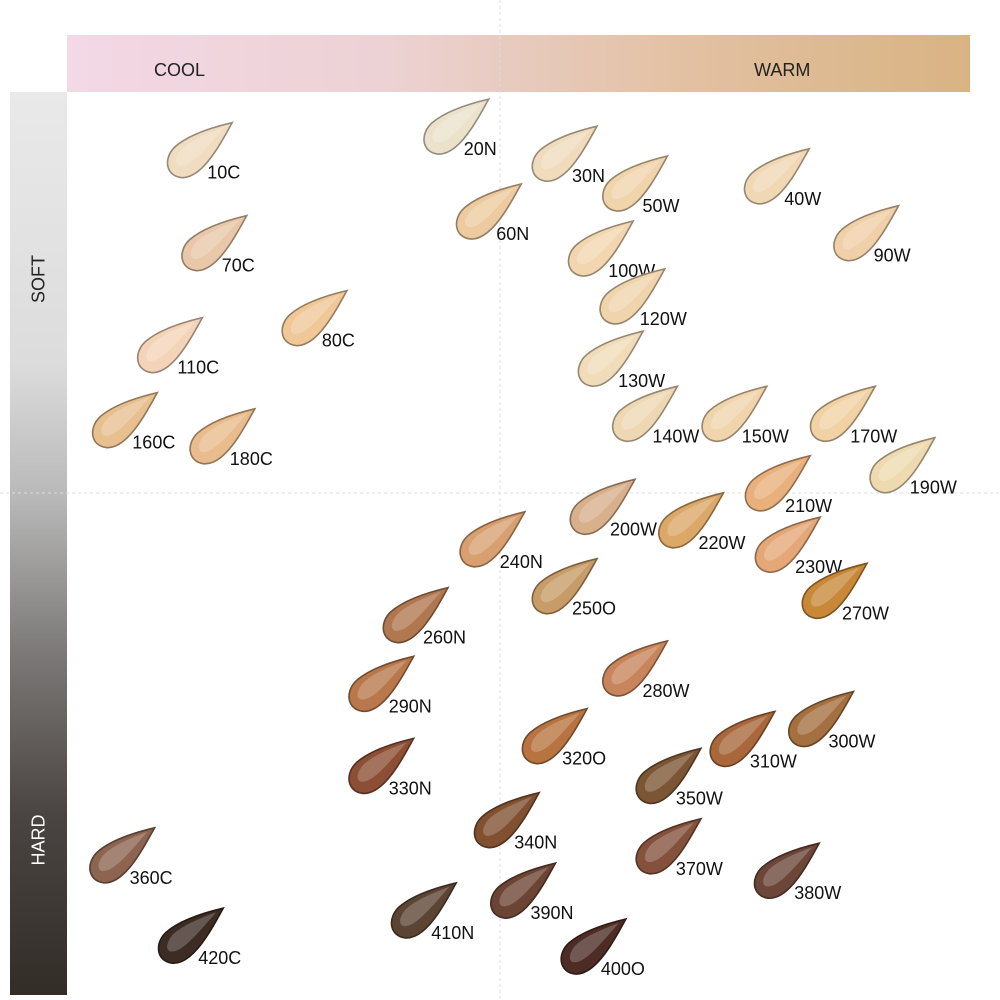 The image size is (1000, 1000). Describe the element at coordinates (151, 878) in the screenshot. I see `shade-label: 360C` at that location.